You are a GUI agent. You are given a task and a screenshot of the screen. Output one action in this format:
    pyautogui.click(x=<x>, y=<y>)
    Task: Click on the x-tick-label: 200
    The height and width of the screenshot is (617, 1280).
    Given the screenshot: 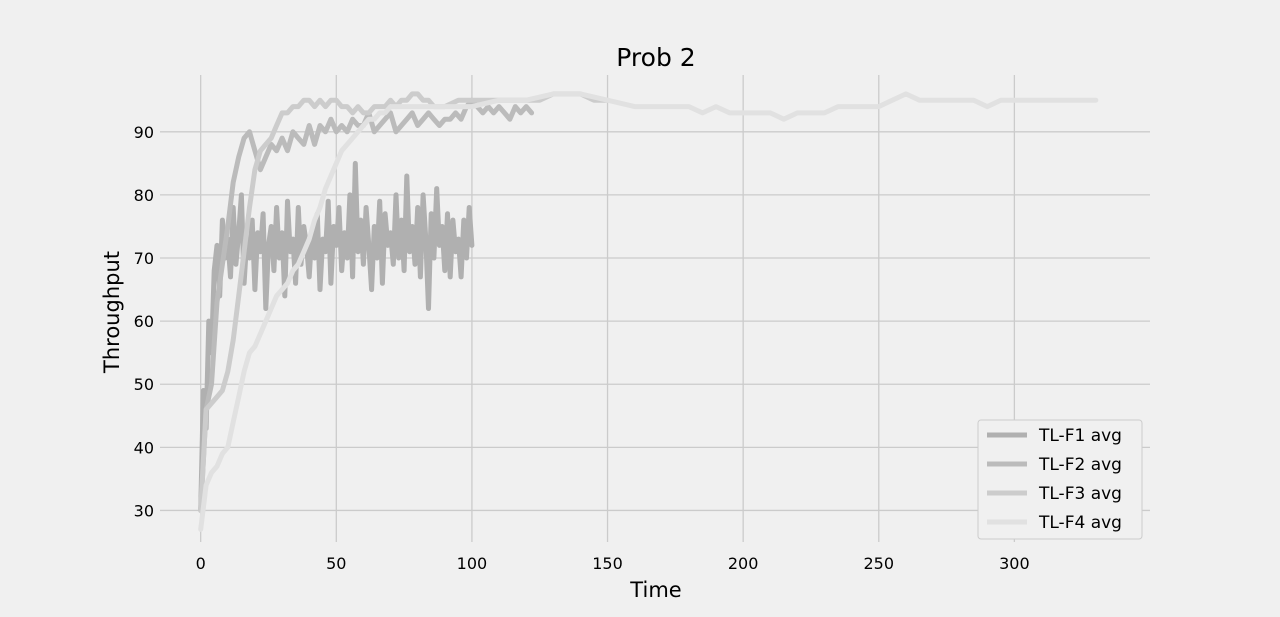 What is the action you would take?
    pyautogui.click(x=743, y=563)
    